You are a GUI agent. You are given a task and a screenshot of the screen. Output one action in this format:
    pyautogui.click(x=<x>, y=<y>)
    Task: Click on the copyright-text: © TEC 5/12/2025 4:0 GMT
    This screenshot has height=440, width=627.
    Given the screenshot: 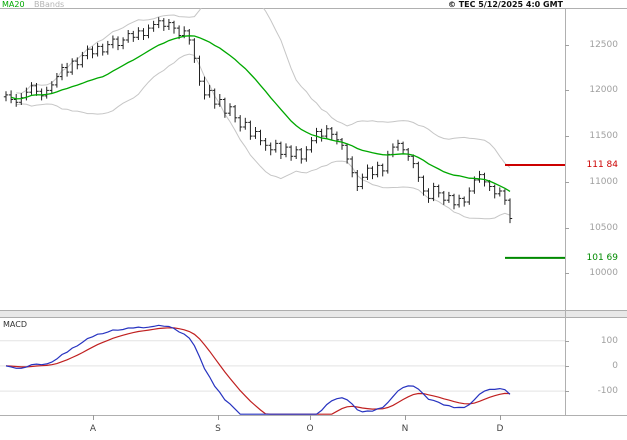 What is the action you would take?
    pyautogui.click(x=505, y=4)
    